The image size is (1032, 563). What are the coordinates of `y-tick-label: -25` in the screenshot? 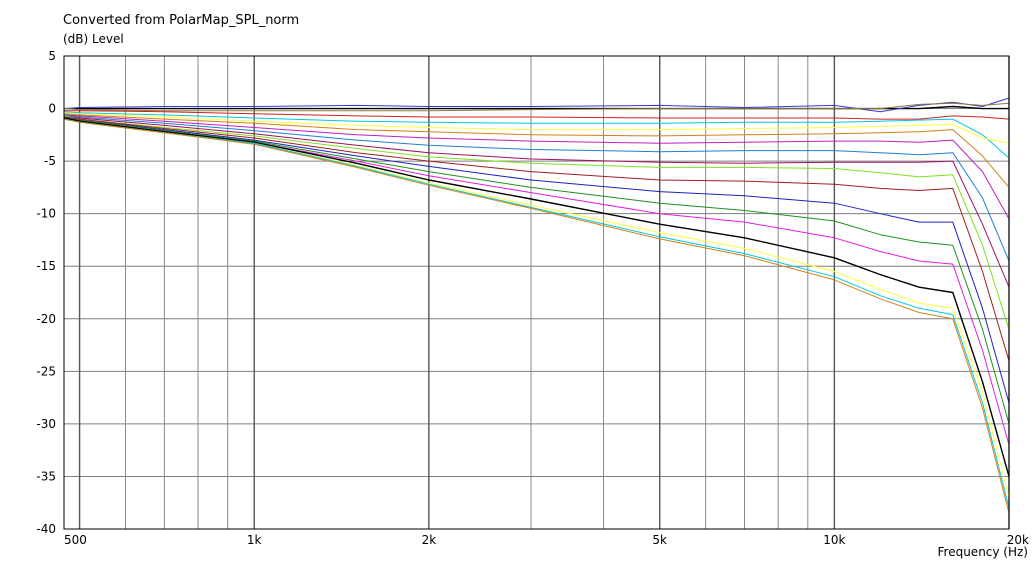 It's located at (46, 371).